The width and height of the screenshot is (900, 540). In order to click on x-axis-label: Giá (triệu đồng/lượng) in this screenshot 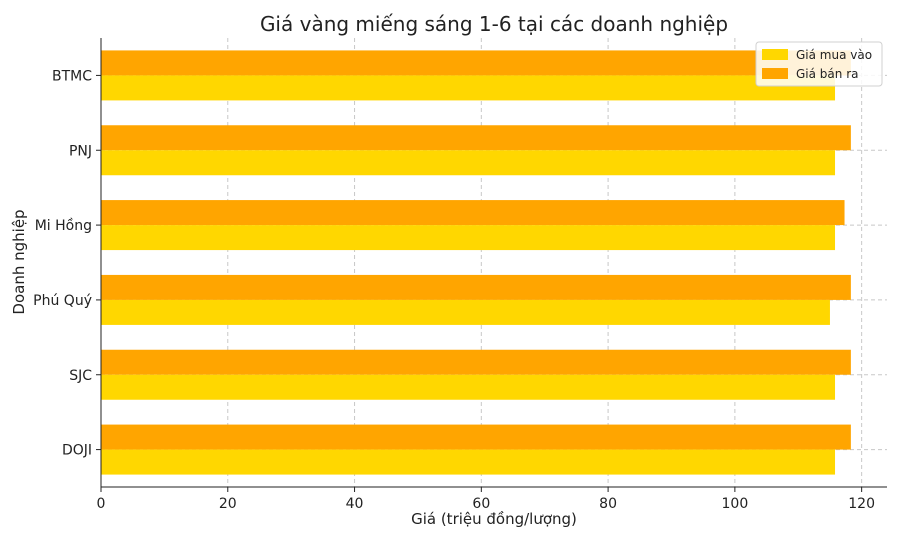, I will do `click(494, 519)`.